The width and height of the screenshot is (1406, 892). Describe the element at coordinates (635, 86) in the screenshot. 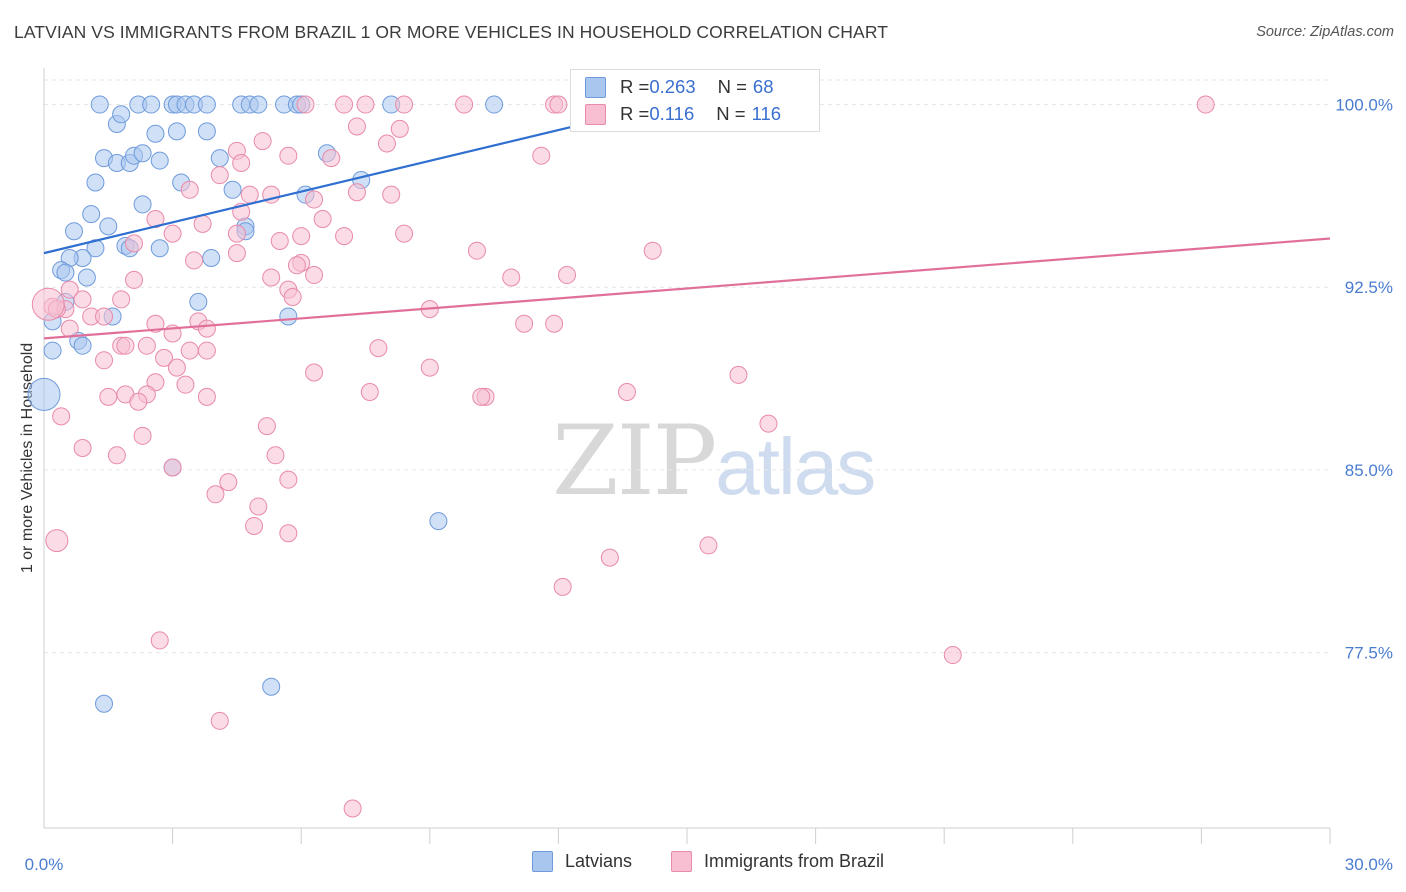

I see `legend-r-label: R =` at that location.